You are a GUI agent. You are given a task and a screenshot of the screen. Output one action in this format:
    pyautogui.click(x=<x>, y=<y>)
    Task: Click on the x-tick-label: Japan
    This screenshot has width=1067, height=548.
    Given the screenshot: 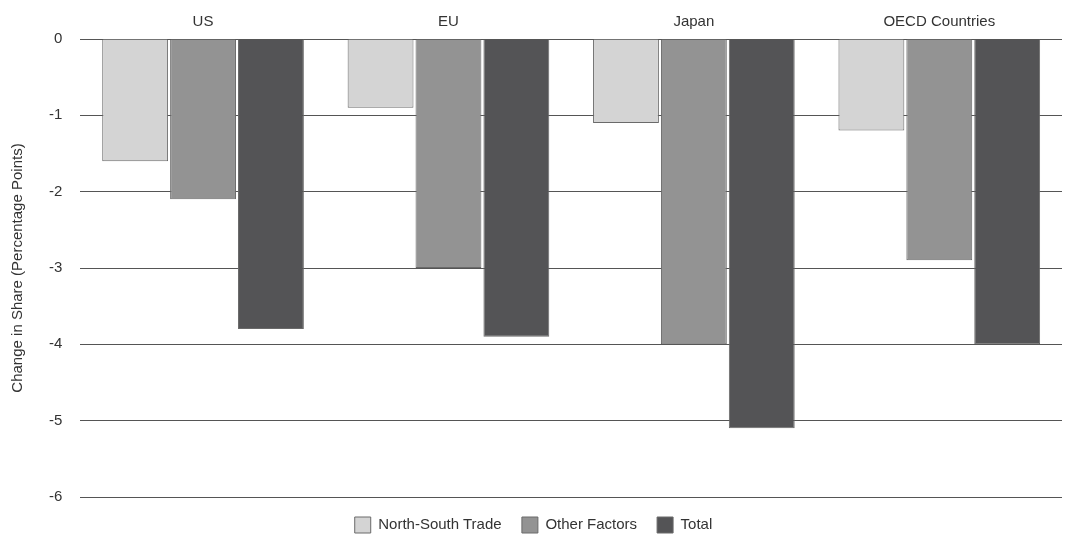 What is the action you would take?
    pyautogui.click(x=694, y=21)
    